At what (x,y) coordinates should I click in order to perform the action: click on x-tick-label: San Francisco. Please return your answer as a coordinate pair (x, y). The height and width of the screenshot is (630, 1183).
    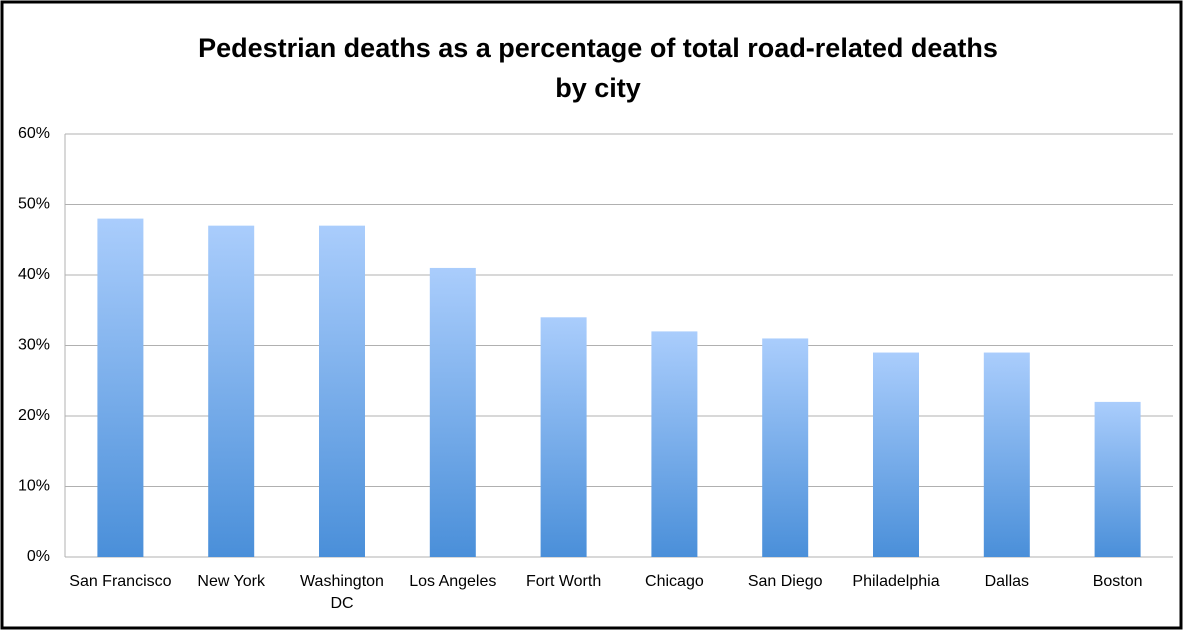
    Looking at the image, I should click on (120, 581).